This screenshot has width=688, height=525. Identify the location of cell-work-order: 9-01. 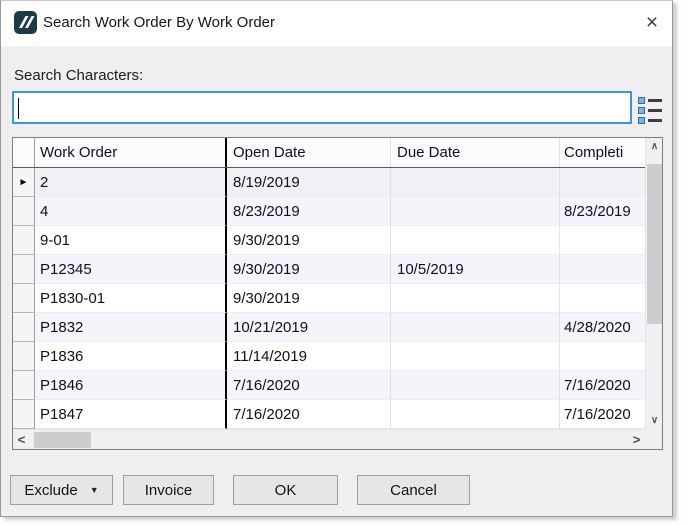
(131, 240).